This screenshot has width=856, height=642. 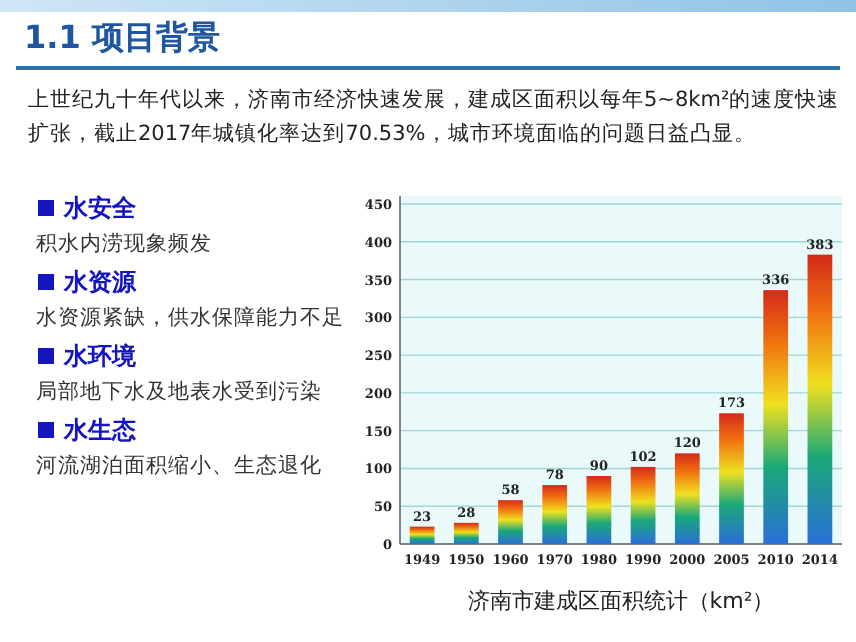 I want to click on text: 济南市建成区面积统计（km²）, so click(x=621, y=601).